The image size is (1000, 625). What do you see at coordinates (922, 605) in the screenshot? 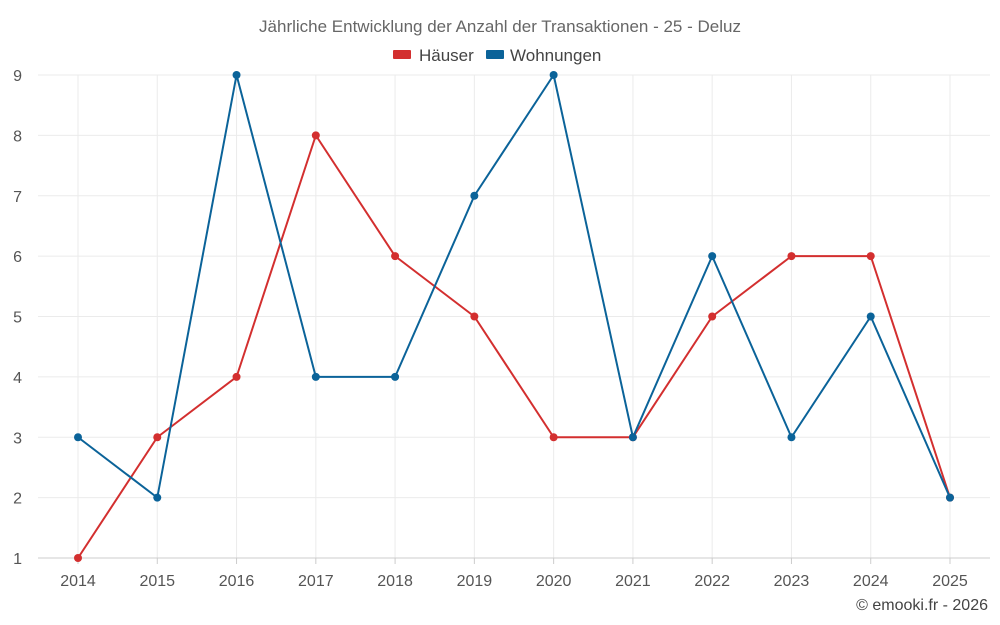
I see `copyright-credit: © emooki.fr - 2026` at bounding box center [922, 605].